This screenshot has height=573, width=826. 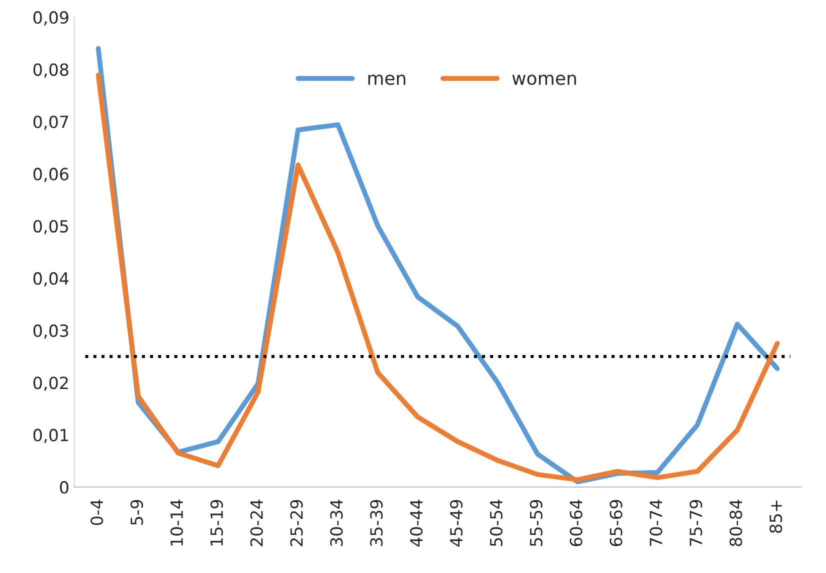 I want to click on x-tick-label: 30-34, so click(x=336, y=523).